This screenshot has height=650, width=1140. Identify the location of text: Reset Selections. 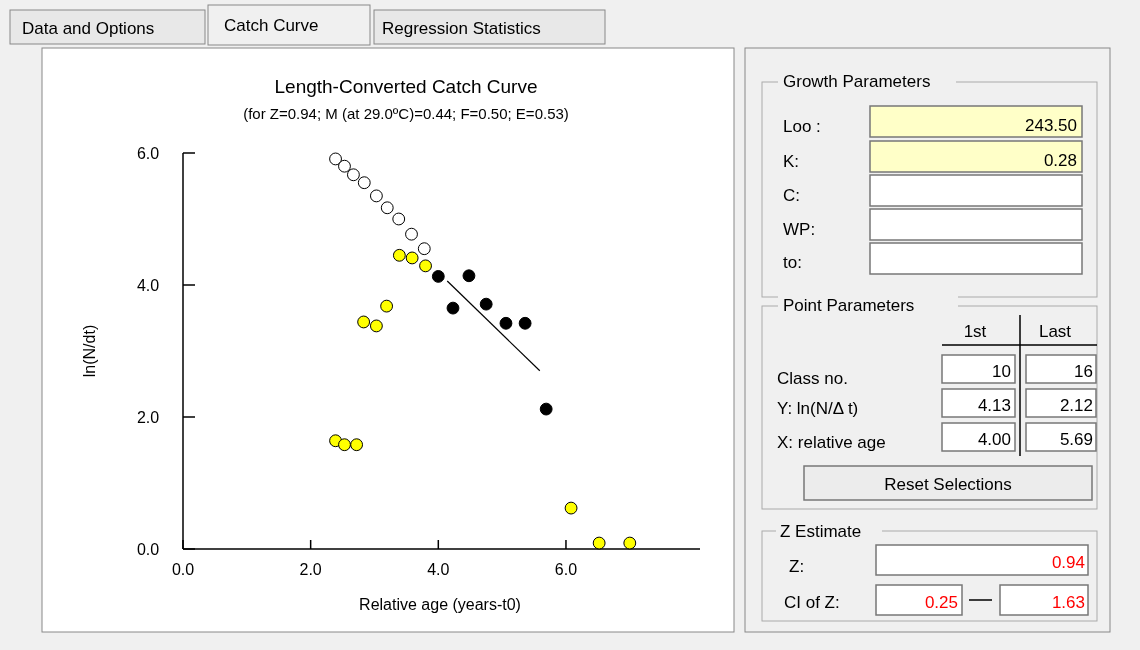
(948, 484).